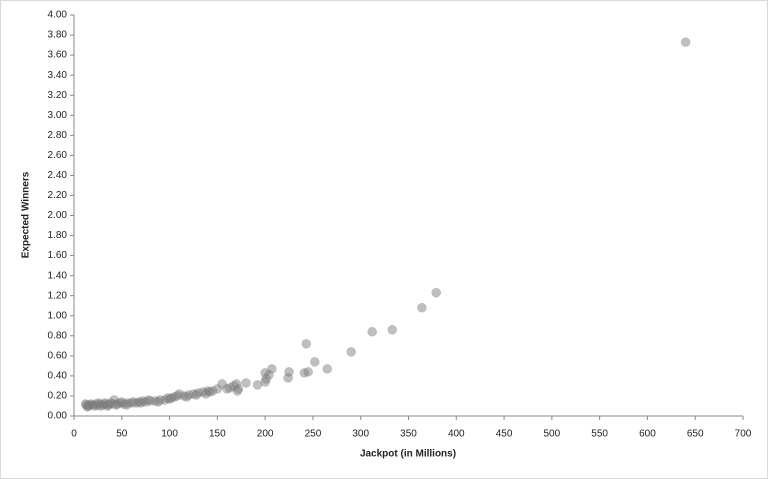 Image resolution: width=768 pixels, height=479 pixels. Describe the element at coordinates (122, 434) in the screenshot. I see `x-tick-label: 50` at that location.